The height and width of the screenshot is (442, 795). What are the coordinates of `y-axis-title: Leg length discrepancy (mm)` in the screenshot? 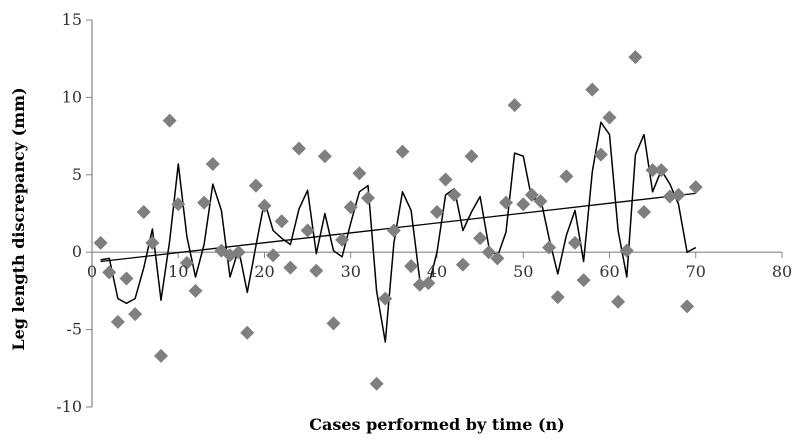 It's located at (18, 218).